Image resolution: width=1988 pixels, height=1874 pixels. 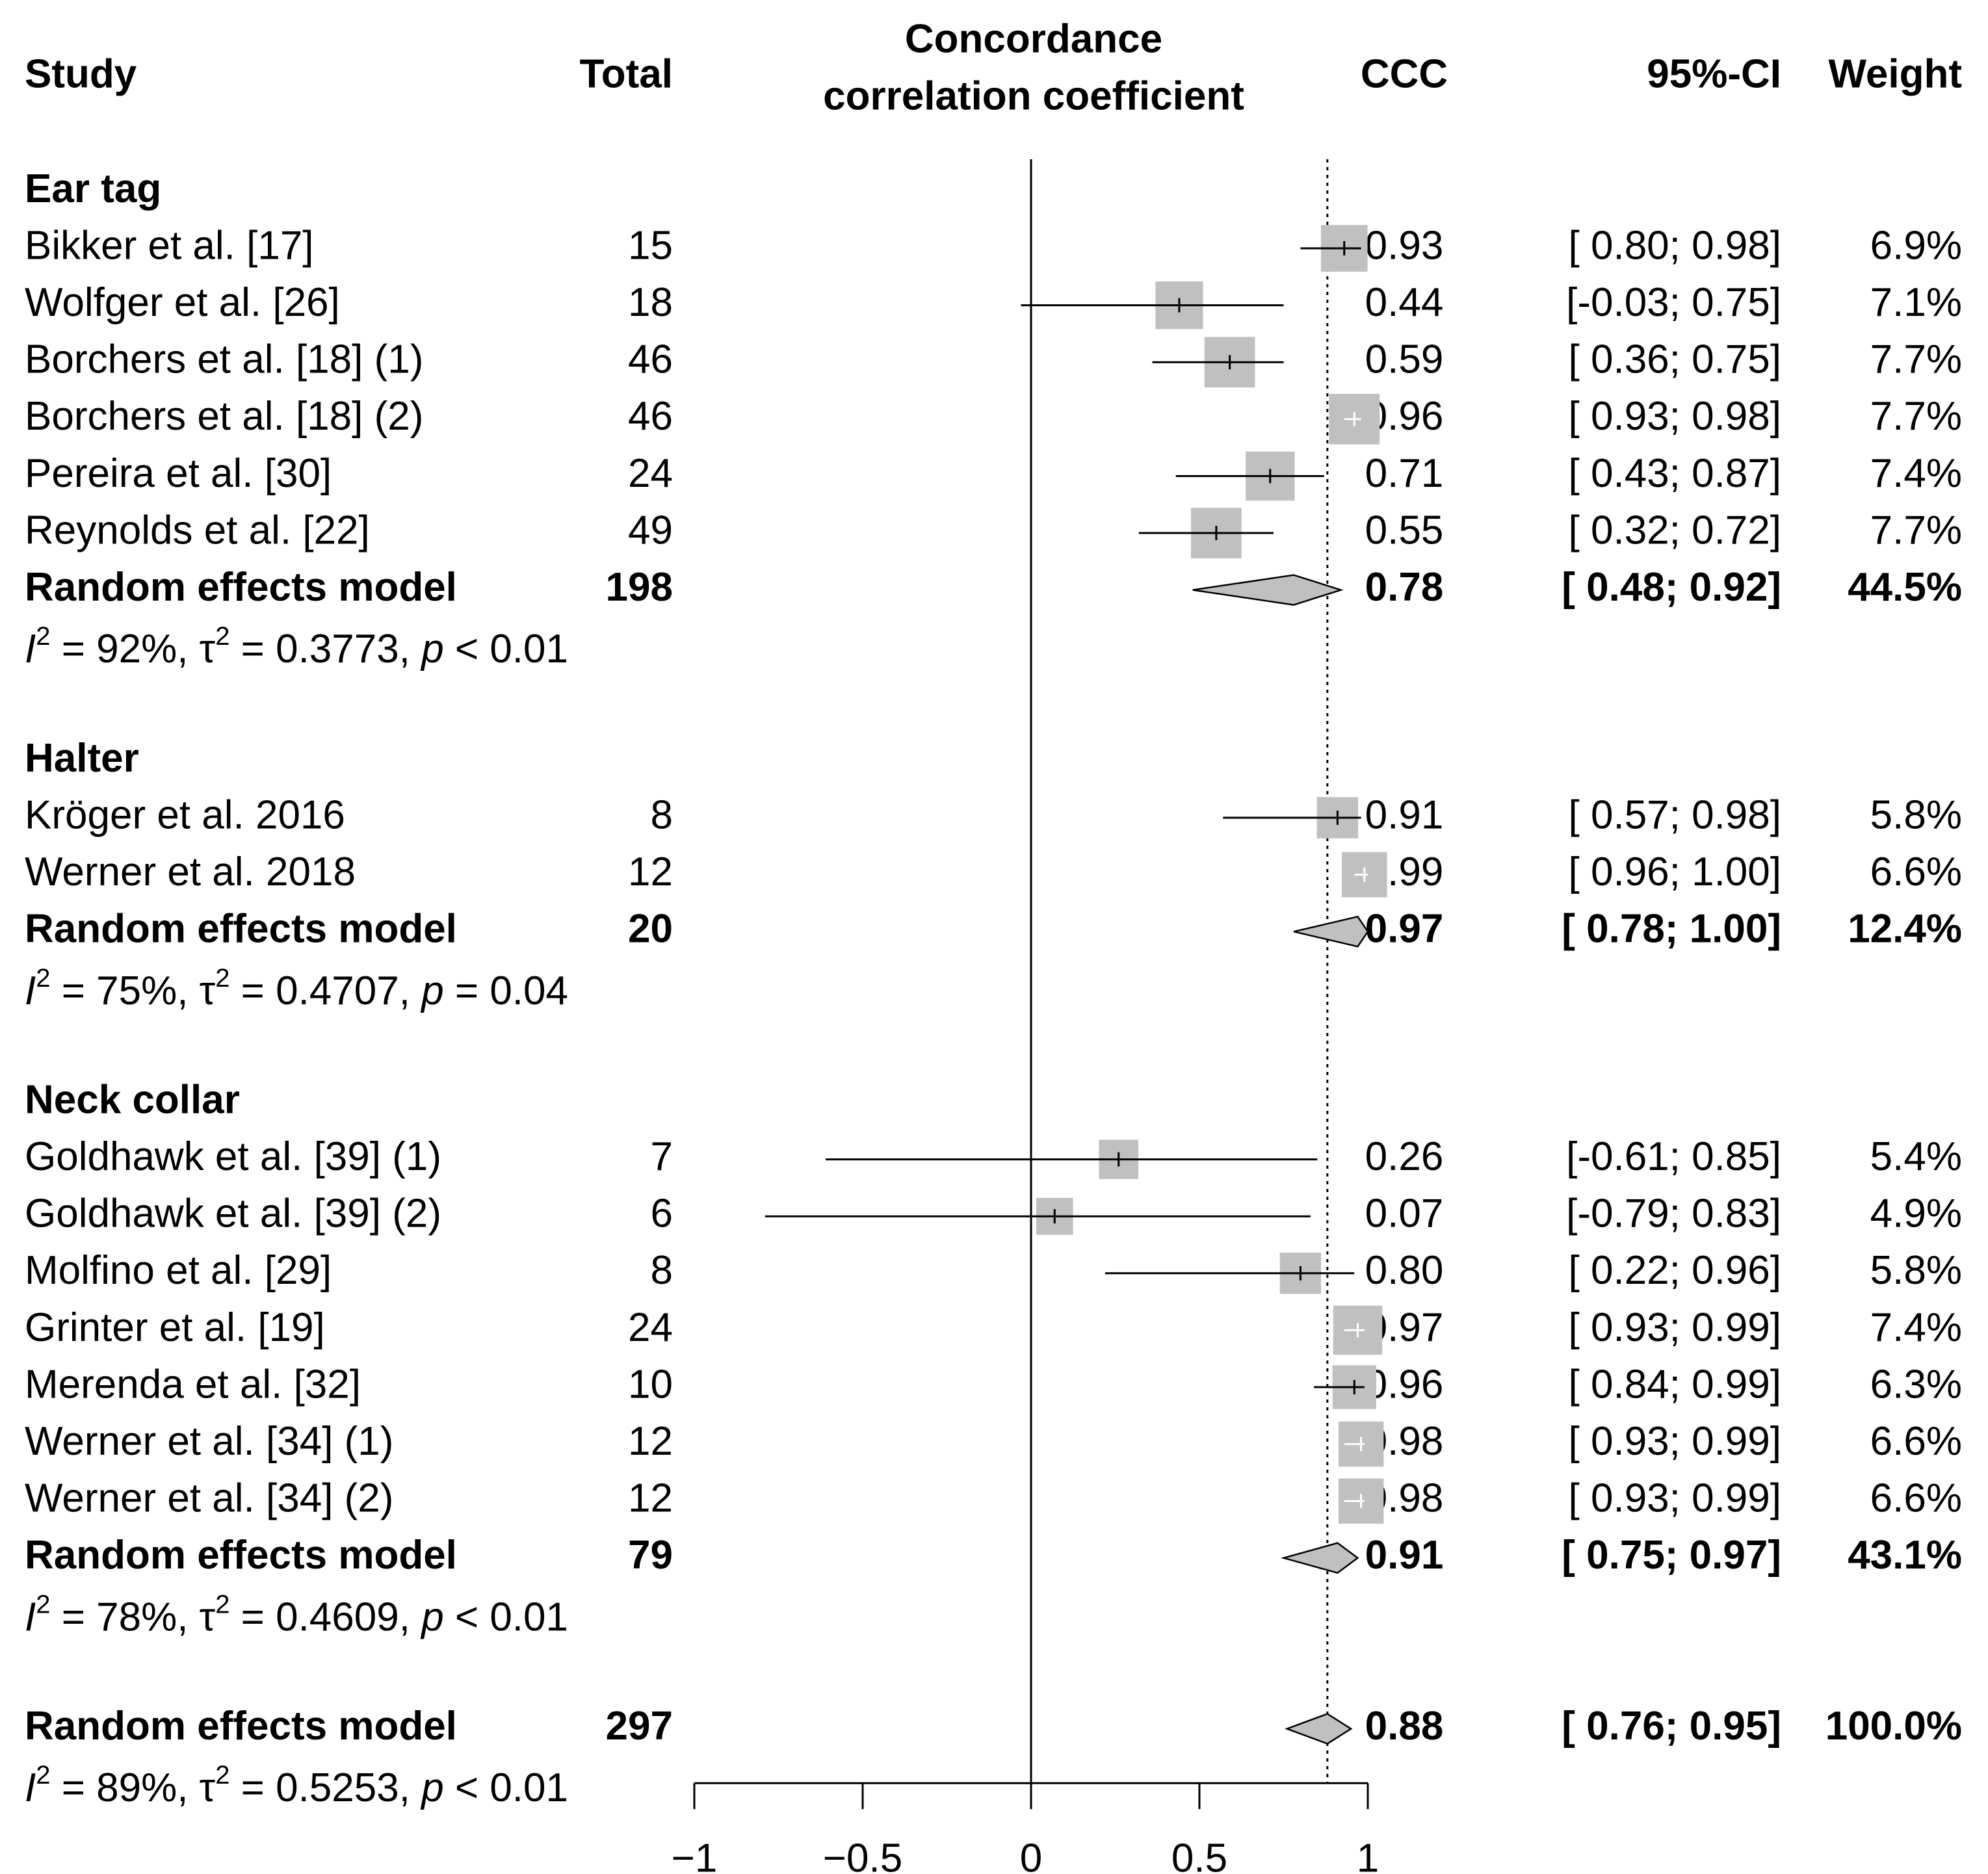 I want to click on model-ccc: 0.88, so click(x=1404, y=1726).